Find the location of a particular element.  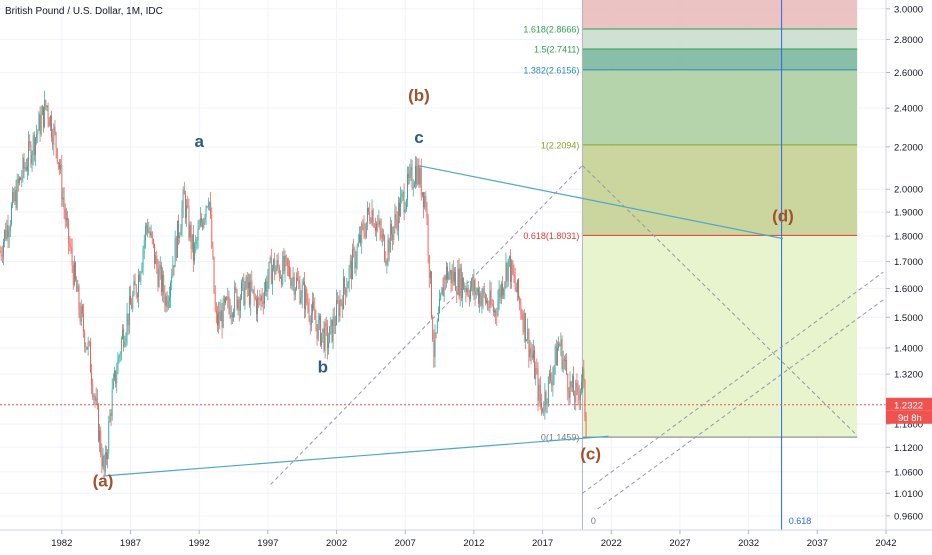

wave-label: (c) is located at coordinates (590, 453).